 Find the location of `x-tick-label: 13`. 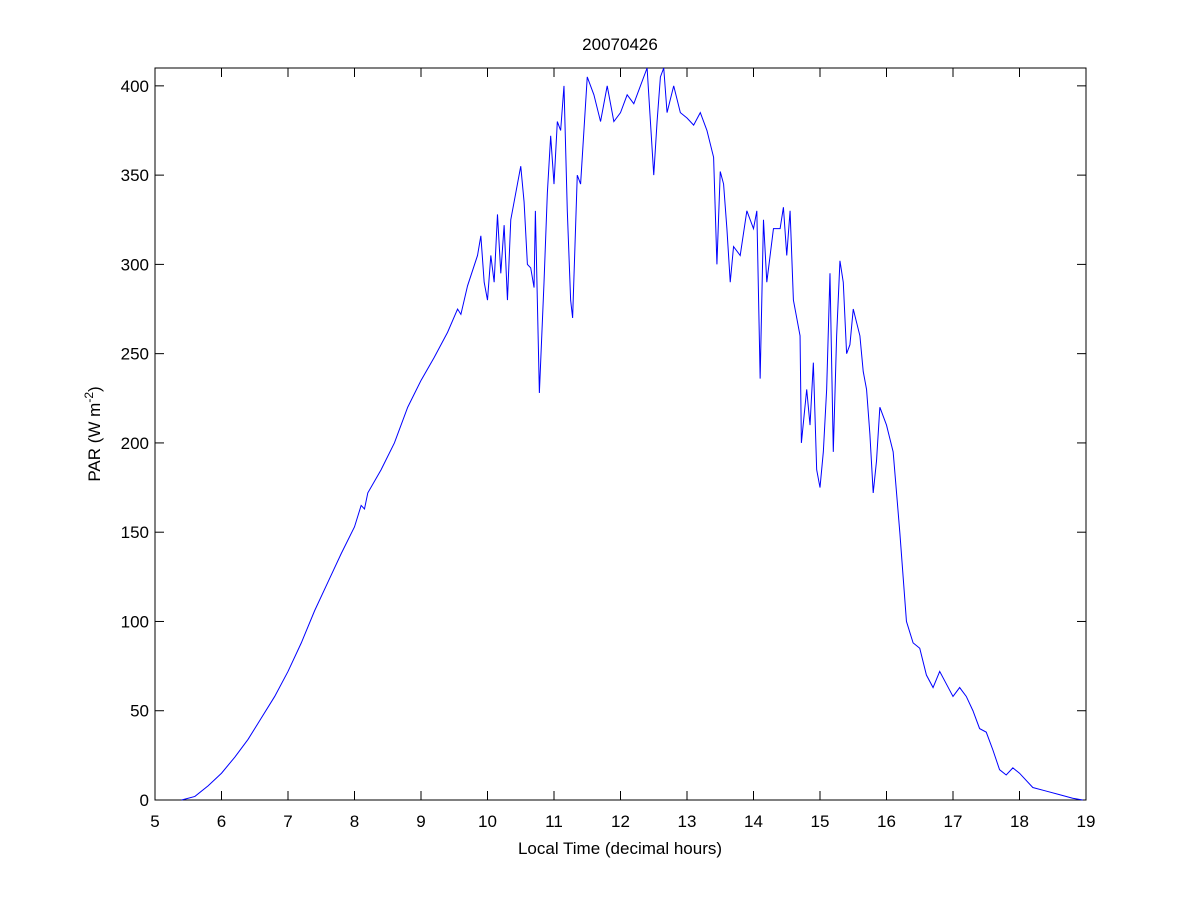

x-tick-label: 13 is located at coordinates (687, 821).